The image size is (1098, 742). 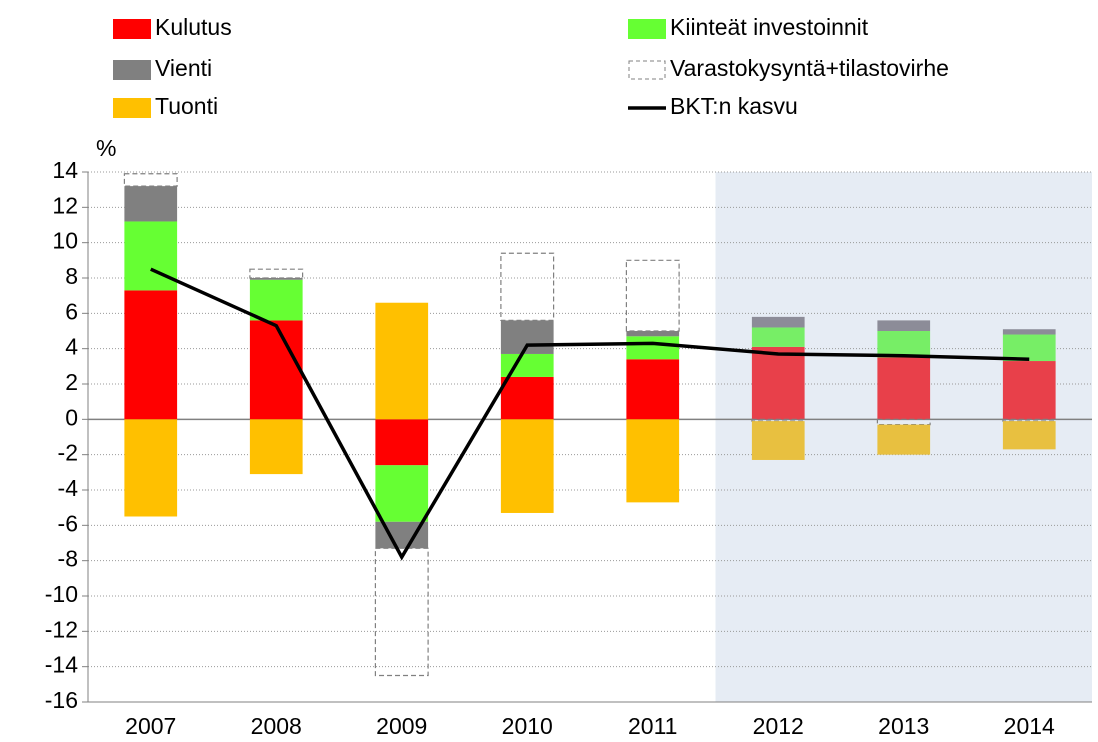 What do you see at coordinates (71, 382) in the screenshot?
I see `y-tick-label: 2` at bounding box center [71, 382].